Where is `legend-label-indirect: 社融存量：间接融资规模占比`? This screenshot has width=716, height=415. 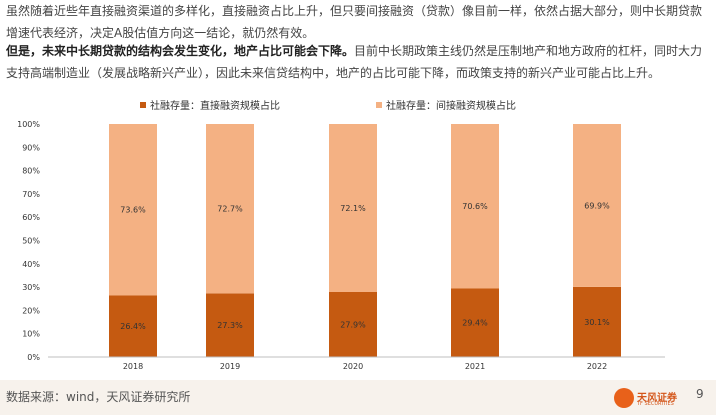
legend-label-indirect: 社融存量：间接融资规模占比 is located at coordinates (451, 105).